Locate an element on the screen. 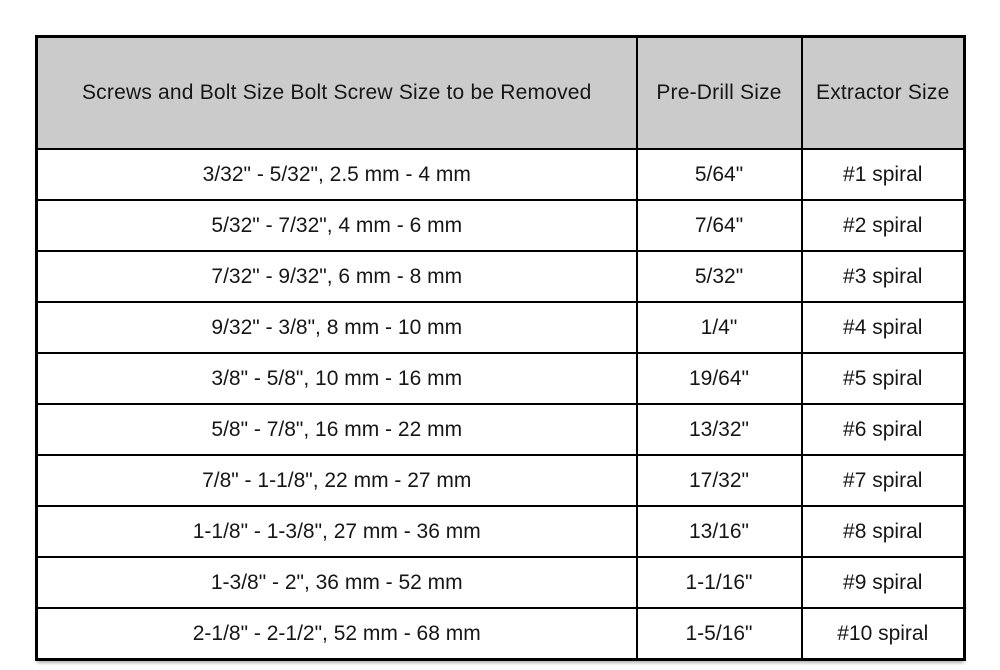  cell-extractor-size: #2 spiral is located at coordinates (883, 225).